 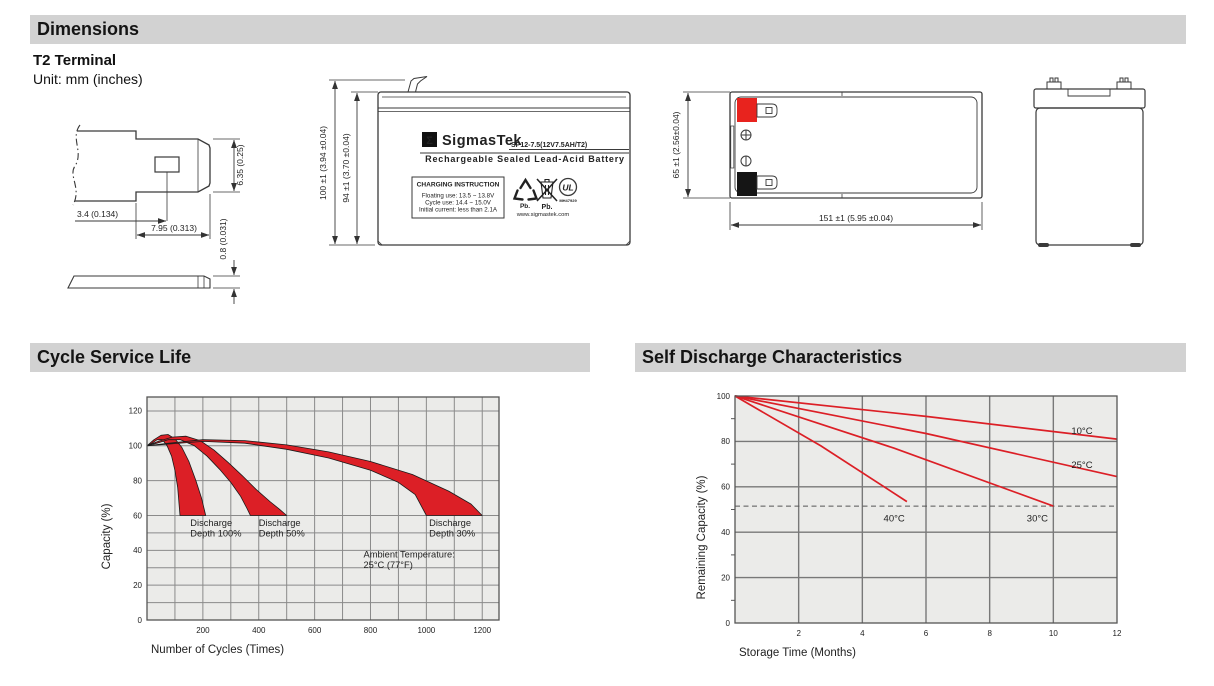 I want to click on svg-text: Ambient Temperature:, so click(x=409, y=554).